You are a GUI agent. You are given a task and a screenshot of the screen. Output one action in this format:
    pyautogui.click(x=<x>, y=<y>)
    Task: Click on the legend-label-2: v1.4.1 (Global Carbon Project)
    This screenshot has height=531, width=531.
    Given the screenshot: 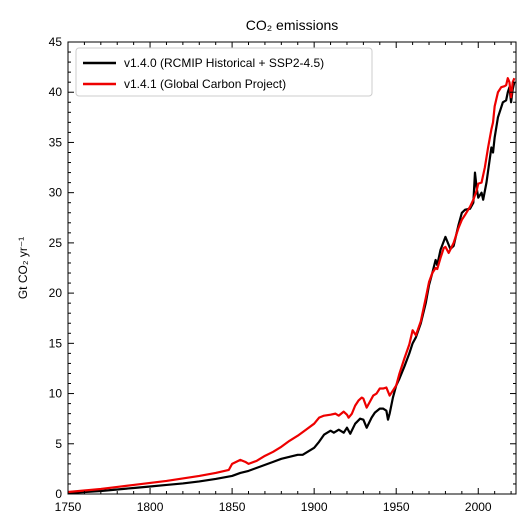 What is the action you would take?
    pyautogui.click(x=205, y=84)
    